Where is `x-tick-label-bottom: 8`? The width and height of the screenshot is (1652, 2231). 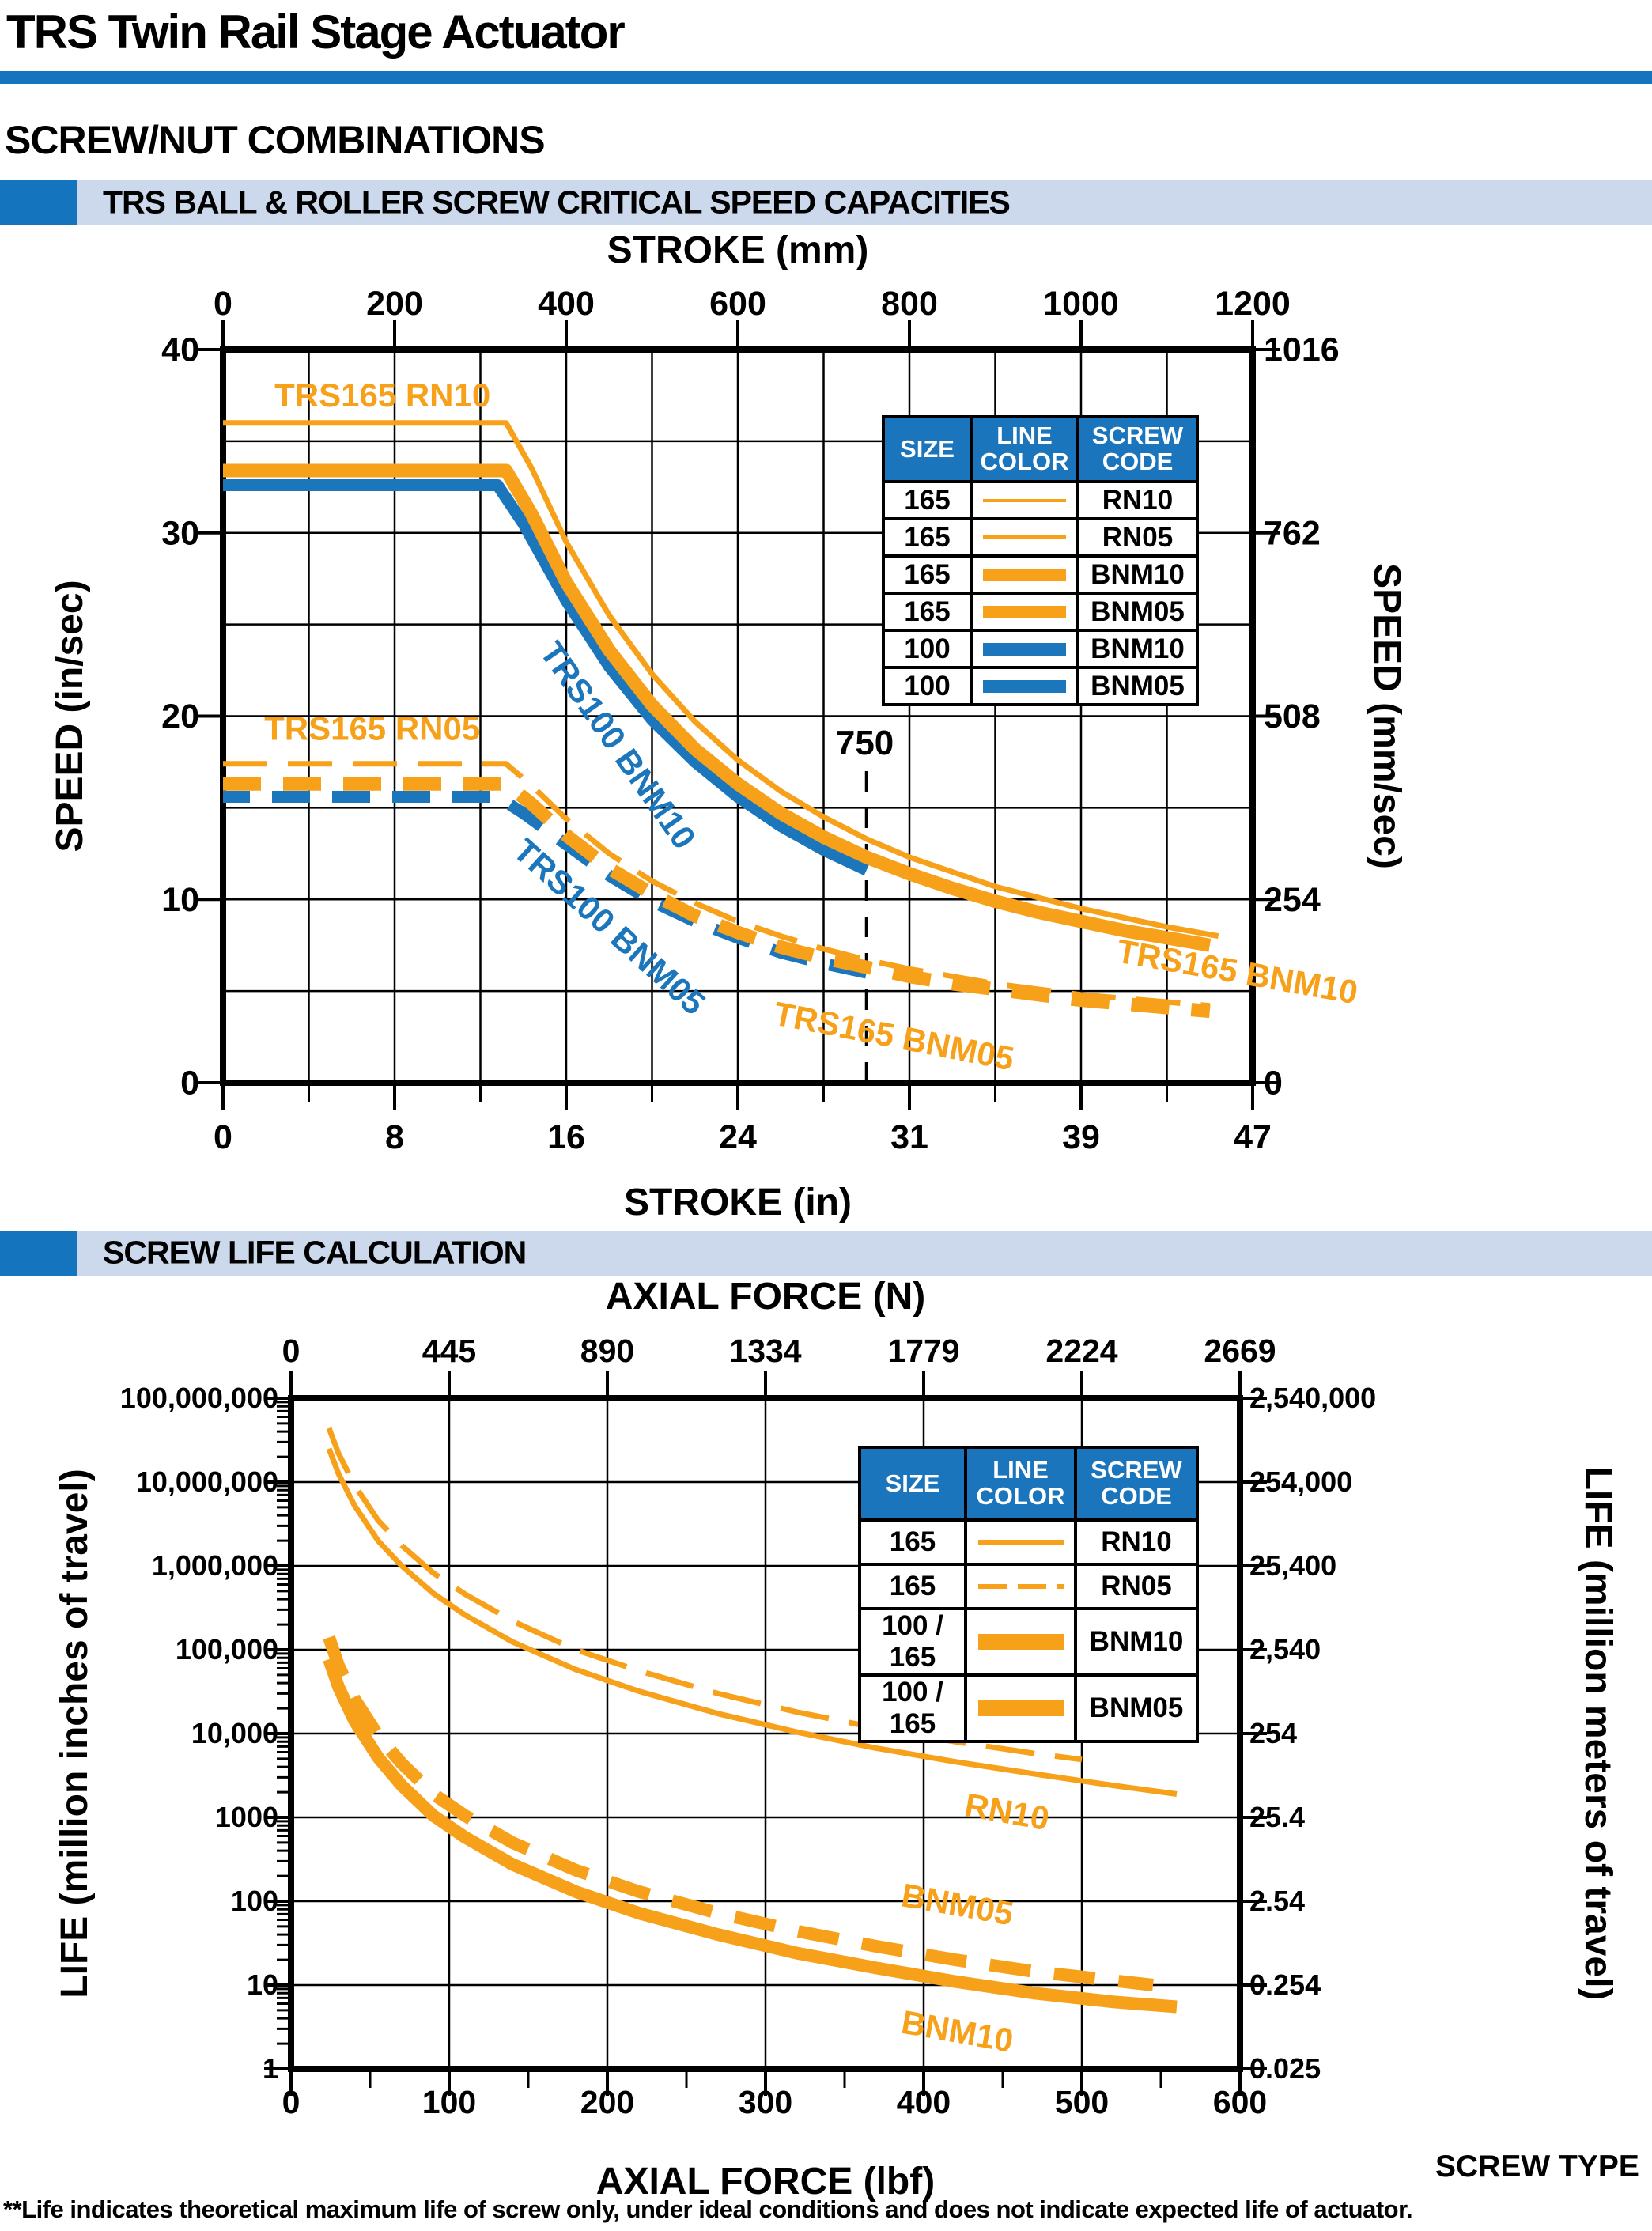 x-tick-label-bottom: 8 is located at coordinates (394, 1137).